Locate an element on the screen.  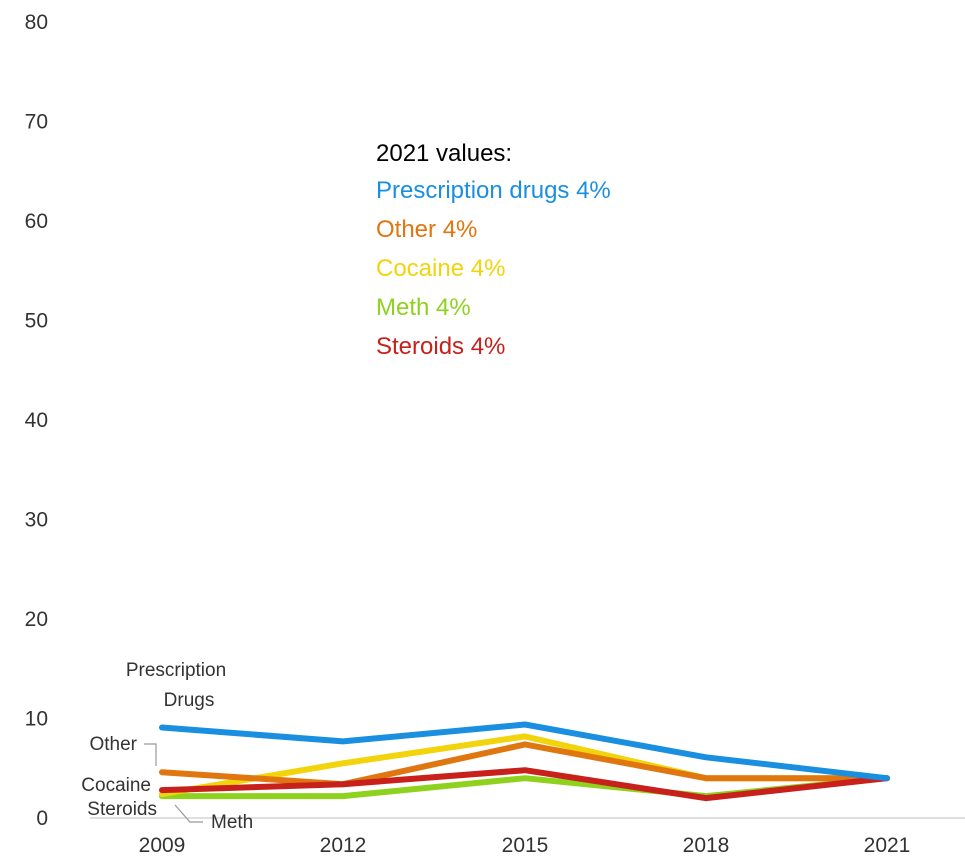
y-tick-label: 0 is located at coordinates (42, 818).